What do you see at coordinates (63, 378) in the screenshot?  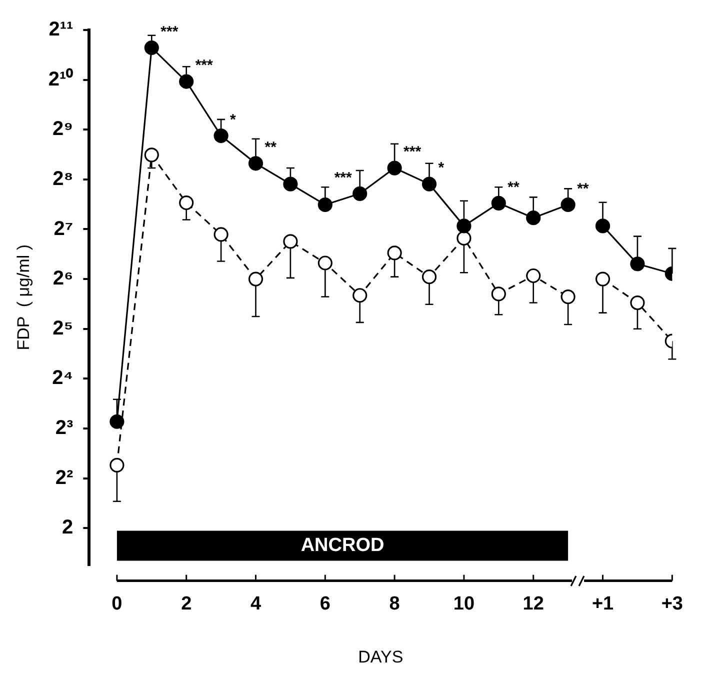 I see `y-tick-label: 2⁴` at bounding box center [63, 378].